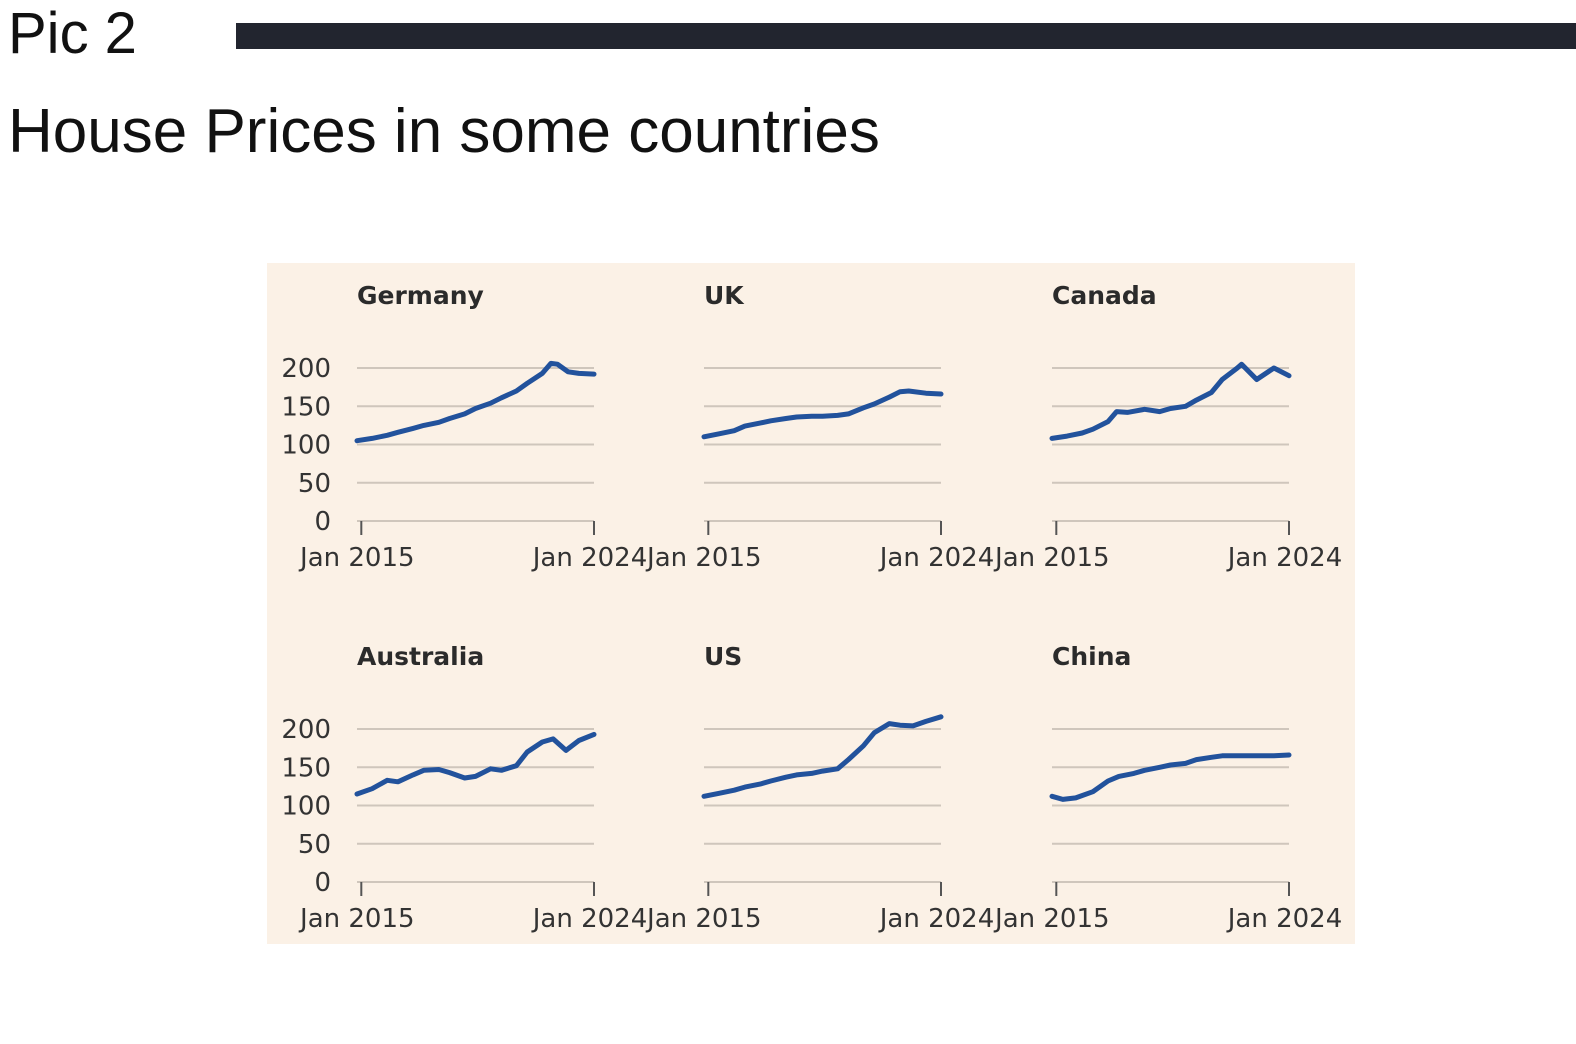 This screenshot has height=1044, width=1576. Describe the element at coordinates (444, 131) in the screenshot. I see `page-title: House Prices in some countries` at that location.